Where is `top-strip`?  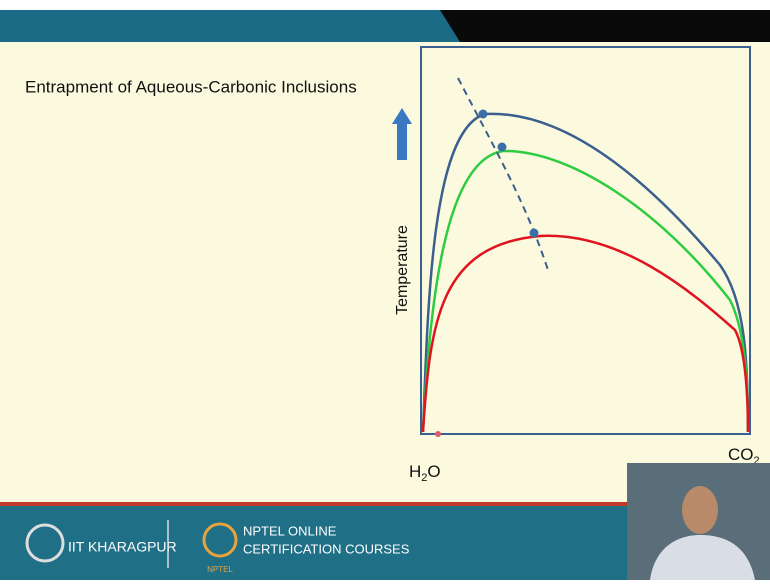
top-strip is located at coordinates (385, 5).